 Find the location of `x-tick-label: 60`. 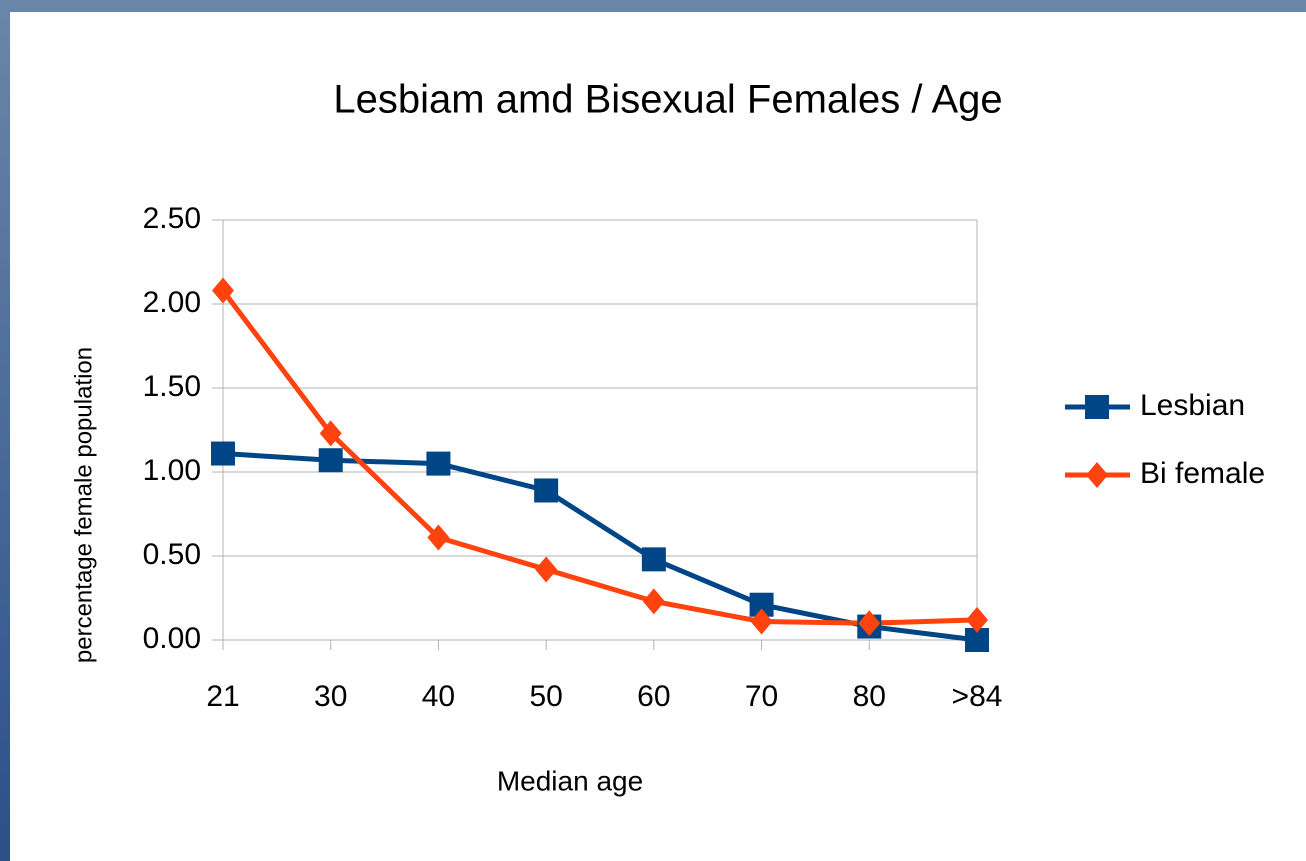

x-tick-label: 60 is located at coordinates (653, 696).